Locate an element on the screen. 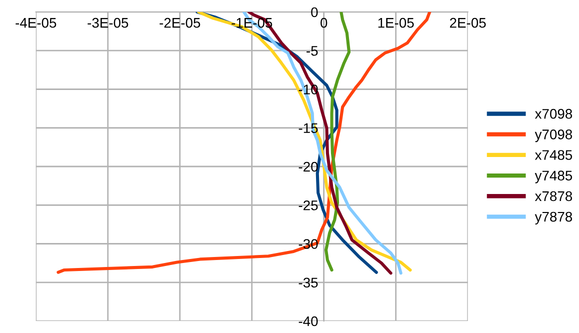  y-tick-label: 0 is located at coordinates (314, 12).